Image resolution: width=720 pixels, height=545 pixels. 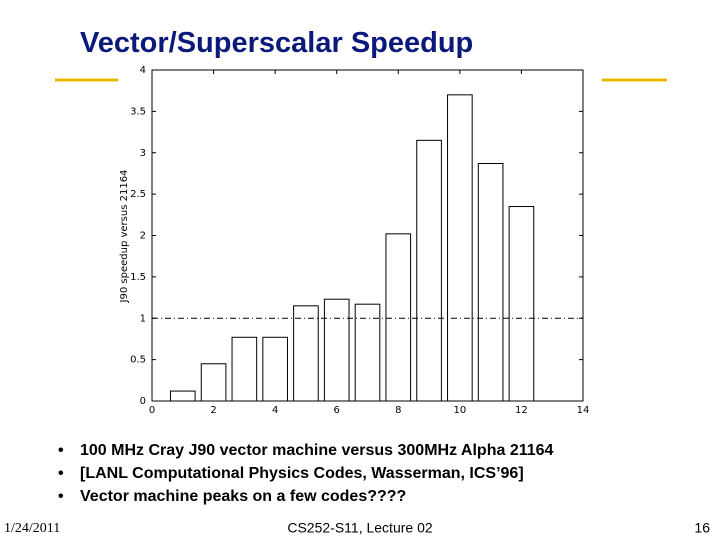 I want to click on x-tick-label: 14, so click(x=583, y=410).